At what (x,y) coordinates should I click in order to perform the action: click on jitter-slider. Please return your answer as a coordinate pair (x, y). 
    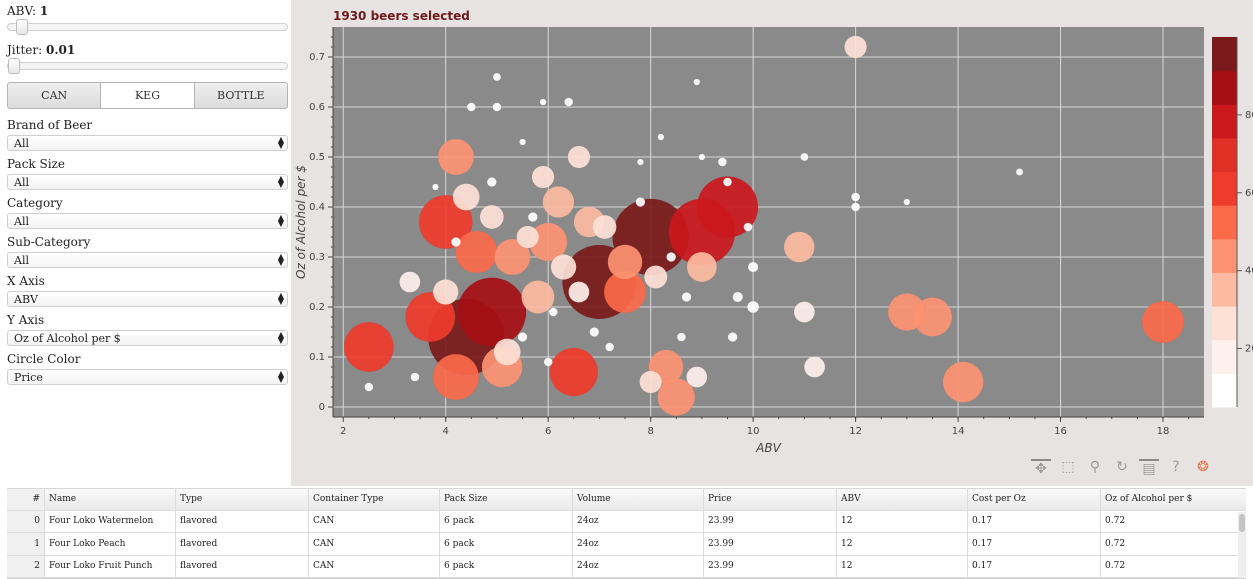
    Looking at the image, I should click on (147, 66).